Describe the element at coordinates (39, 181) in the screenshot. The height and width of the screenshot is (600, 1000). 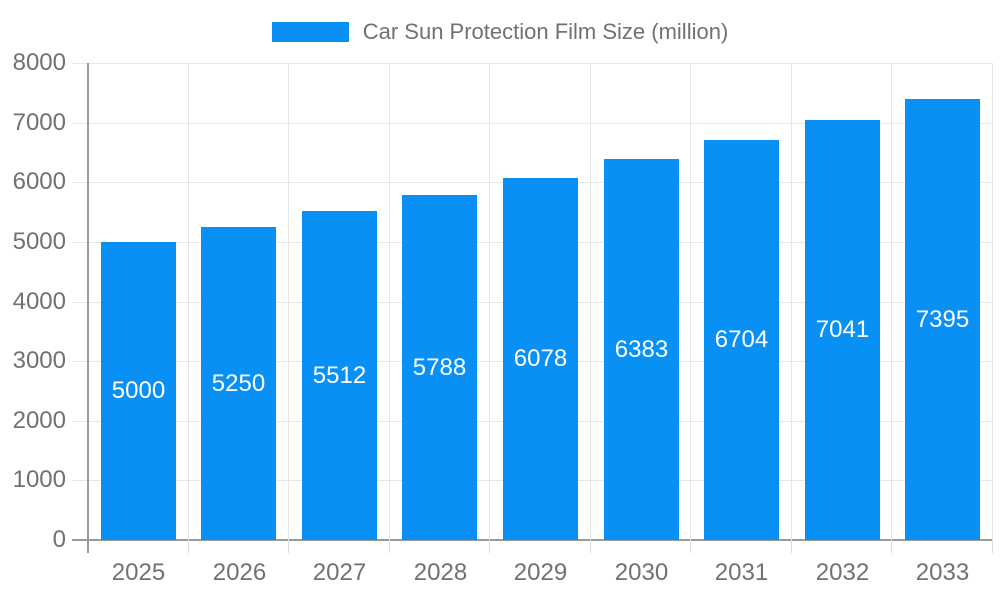
I see `y-tick-label: 6000` at that location.